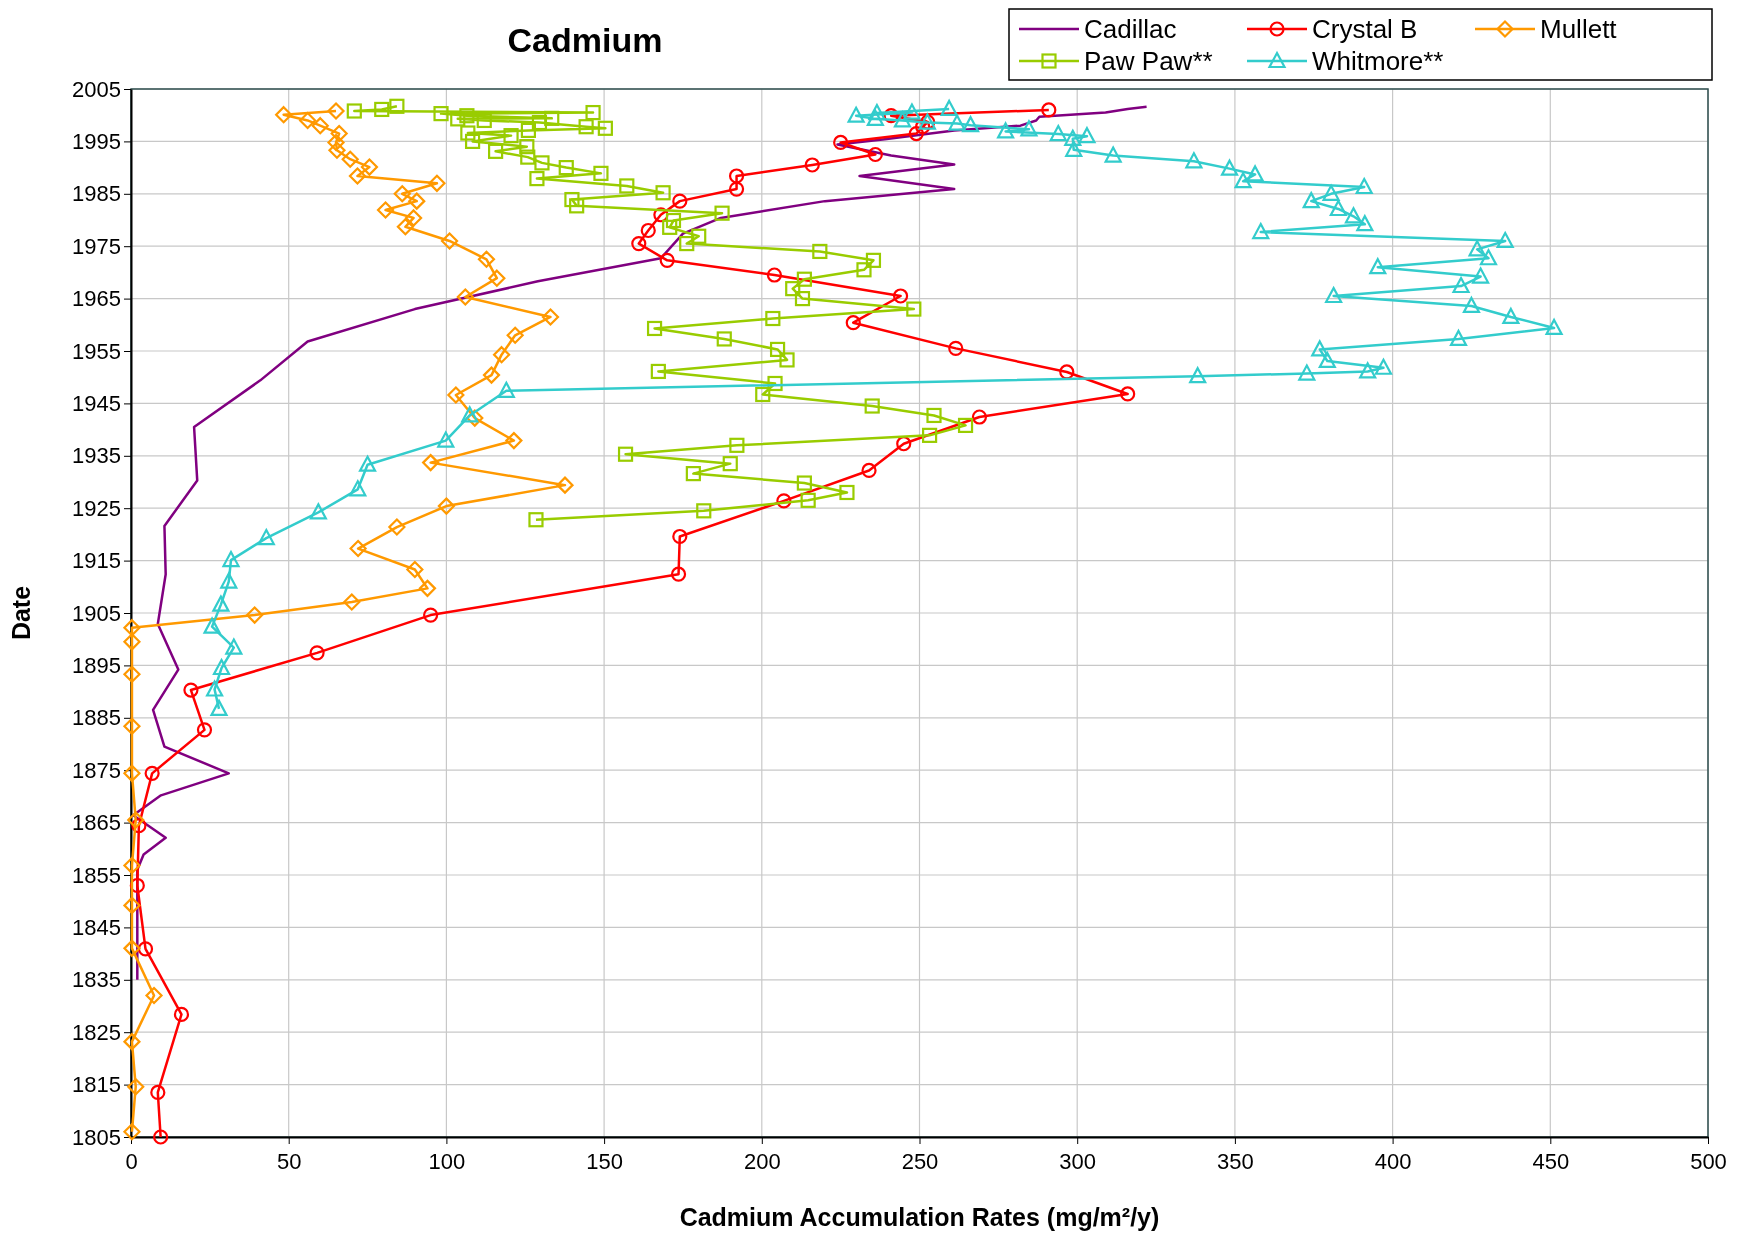 This screenshot has width=1745, height=1235. Describe the element at coordinates (1551, 1161) in the screenshot. I see `x-tick-label: 450` at that location.